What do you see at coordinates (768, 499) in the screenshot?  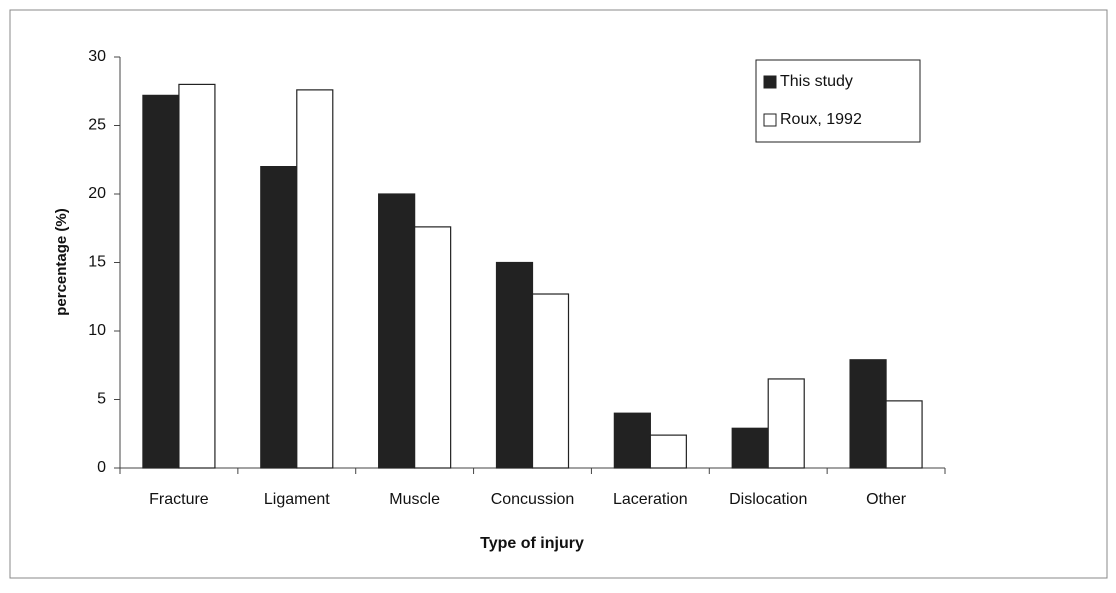 I see `x-tick-label: Dislocation` at bounding box center [768, 499].